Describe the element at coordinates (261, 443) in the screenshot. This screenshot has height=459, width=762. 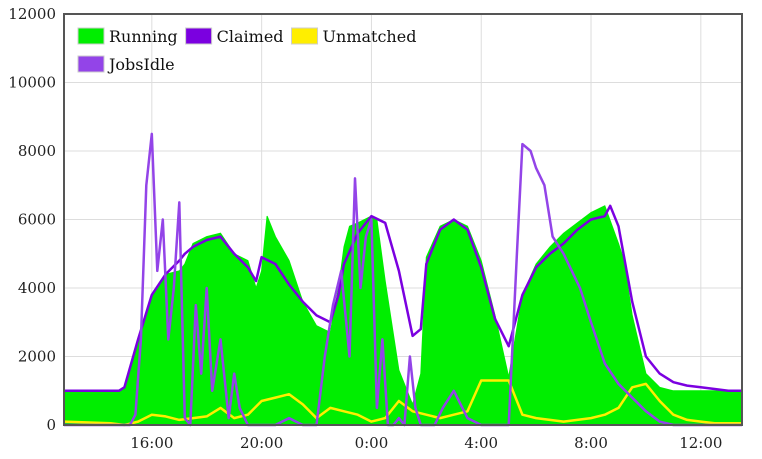
I see `x-tick-label: 20:00` at that location.